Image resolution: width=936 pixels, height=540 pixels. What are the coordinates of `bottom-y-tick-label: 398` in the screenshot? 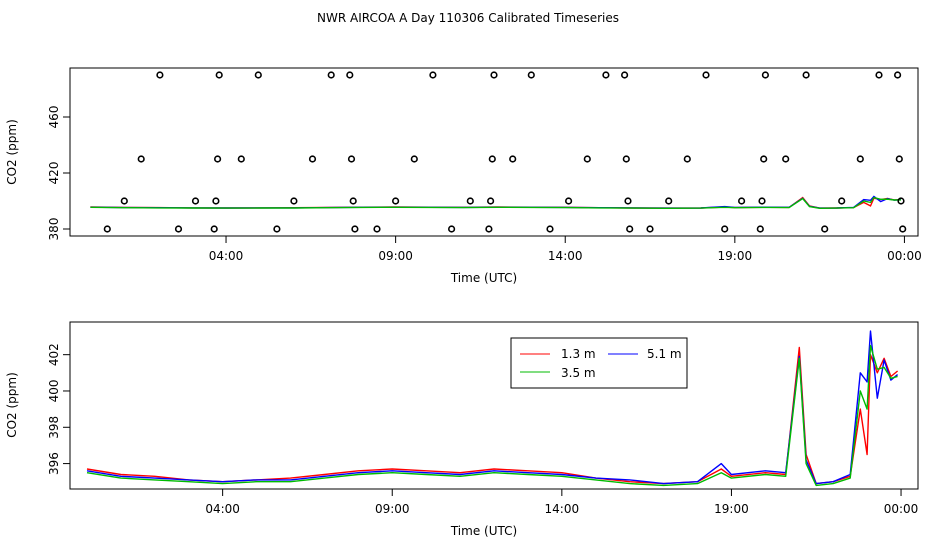 It's located at (54, 427).